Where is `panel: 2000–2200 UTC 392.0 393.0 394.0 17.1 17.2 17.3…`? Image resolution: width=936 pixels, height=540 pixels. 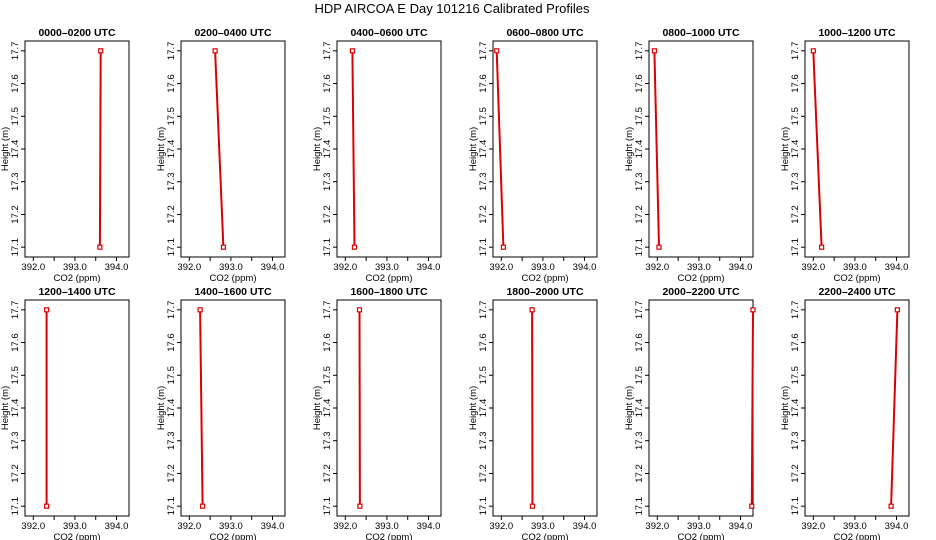 panel: 2000–2200 UTC 392.0 393.0 394.0 17.1 17.2 17.3… is located at coordinates (690, 413).